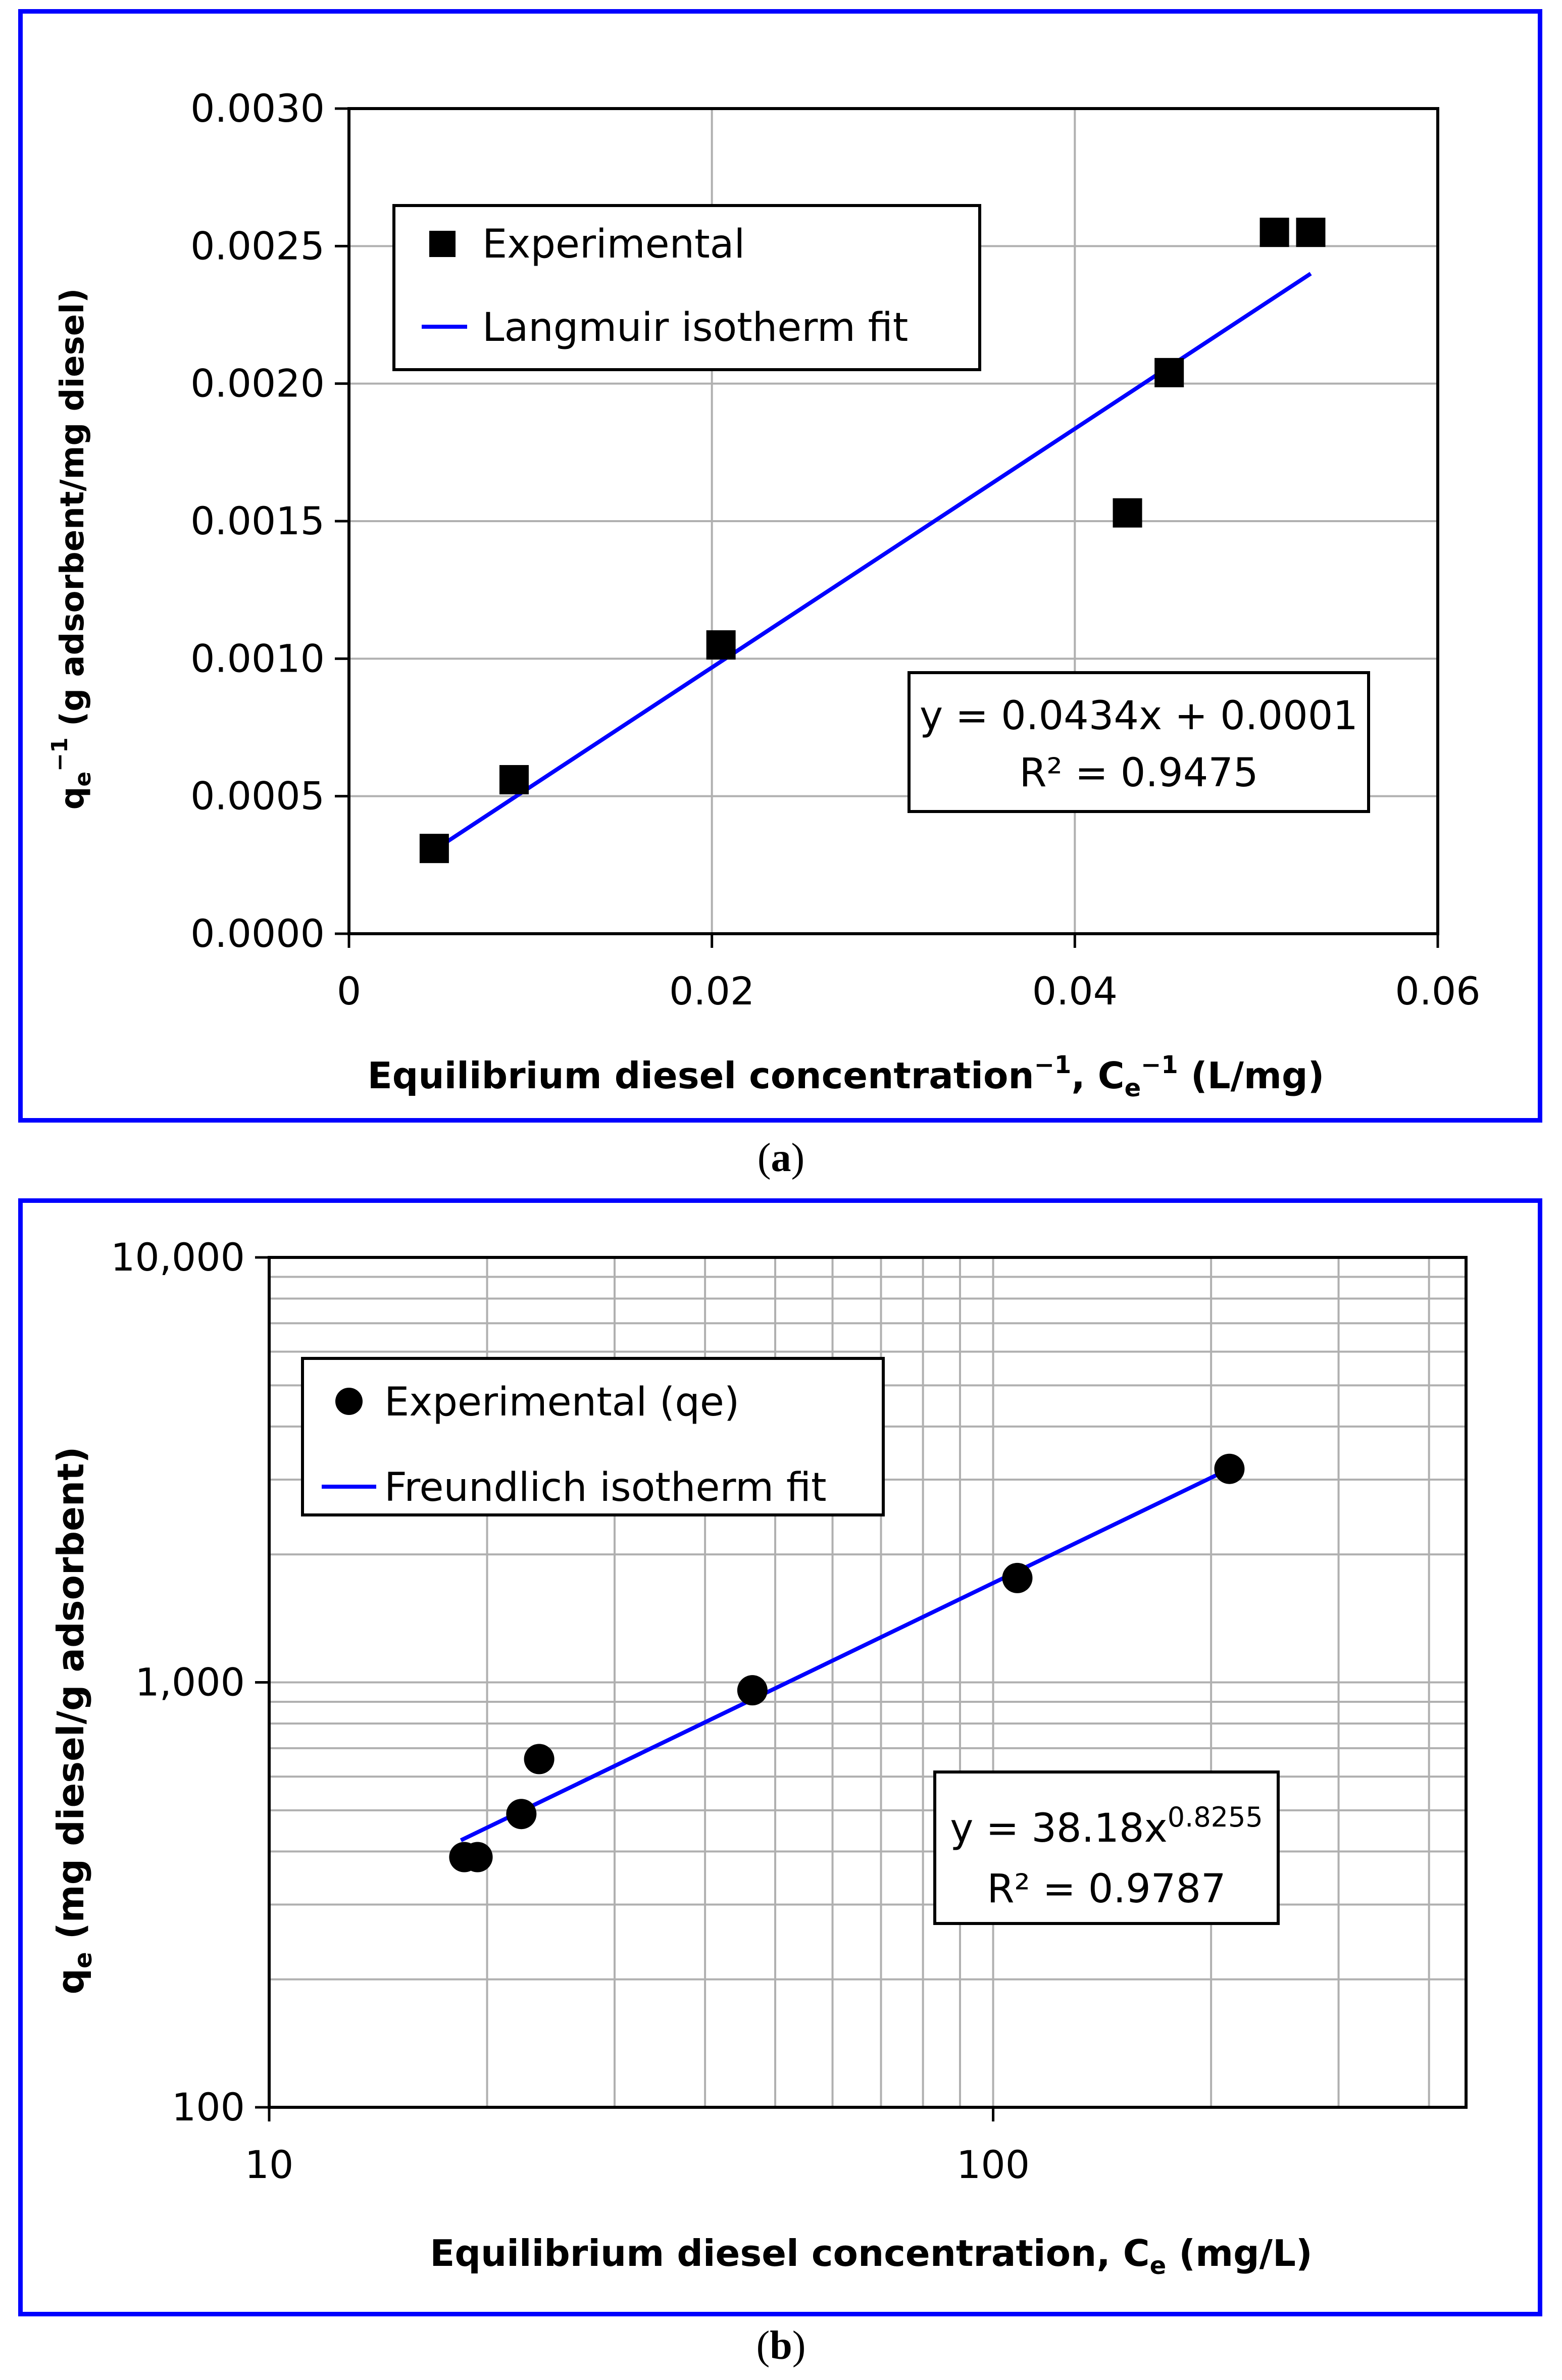  Describe the element at coordinates (605, 1487) in the screenshot. I see `chart-b-legend-fit: Freundlich isotherm fit` at that location.